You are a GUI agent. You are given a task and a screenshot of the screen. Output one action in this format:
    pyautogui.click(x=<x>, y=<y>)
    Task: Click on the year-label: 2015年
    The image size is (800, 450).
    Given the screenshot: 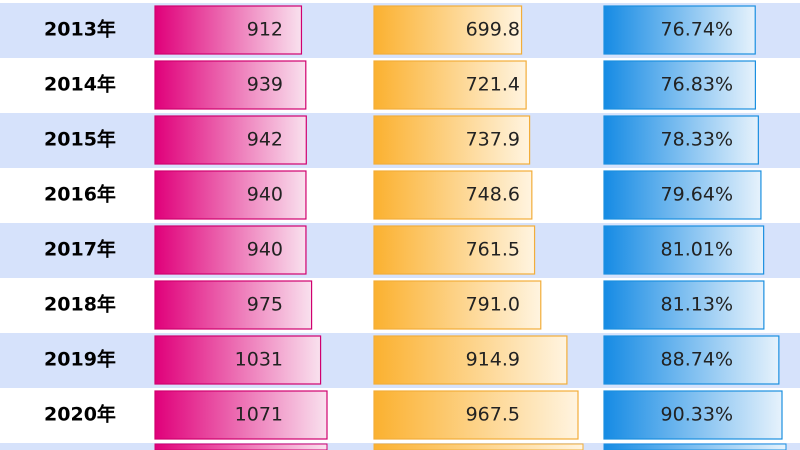 What is the action you would take?
    pyautogui.click(x=80, y=139)
    